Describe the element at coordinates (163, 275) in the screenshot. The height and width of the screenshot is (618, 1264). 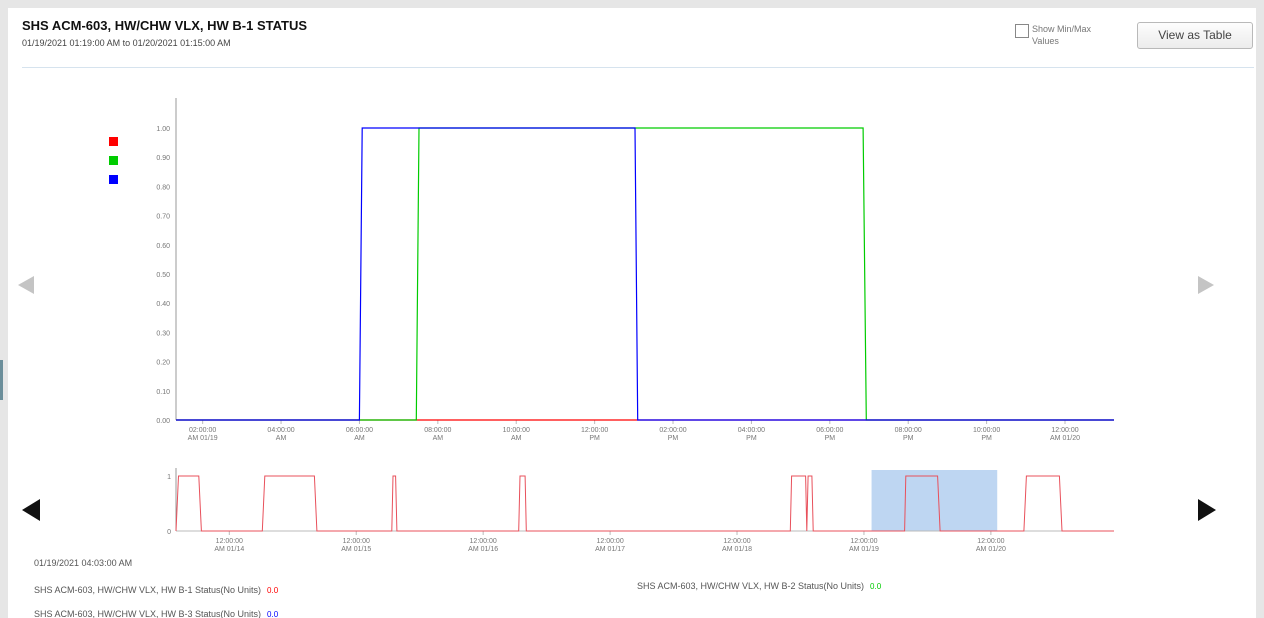
I see `main-y-tick-label: 0.50` at that location.